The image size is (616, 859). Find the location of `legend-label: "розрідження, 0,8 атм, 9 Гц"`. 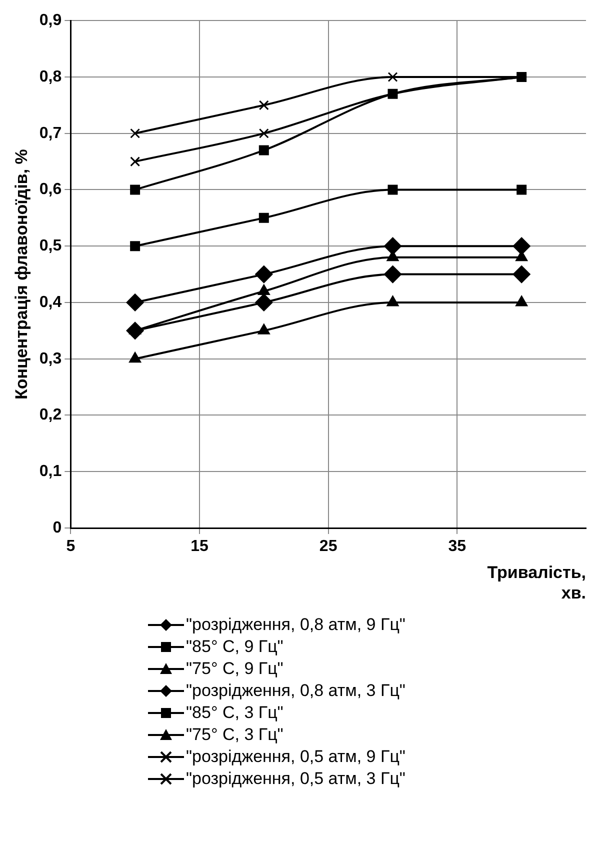

legend-label: "розрідження, 0,8 атм, 9 Гц" is located at coordinates (296, 625).